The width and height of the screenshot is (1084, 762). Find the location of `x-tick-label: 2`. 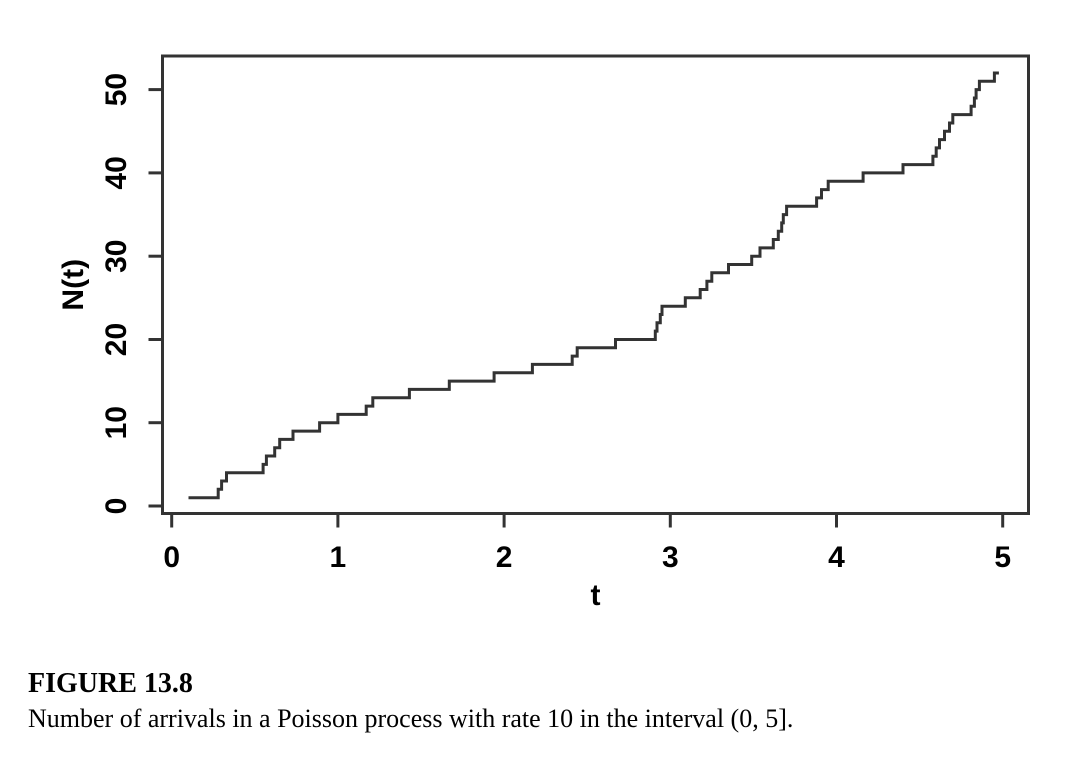

x-tick-label: 2 is located at coordinates (504, 557).